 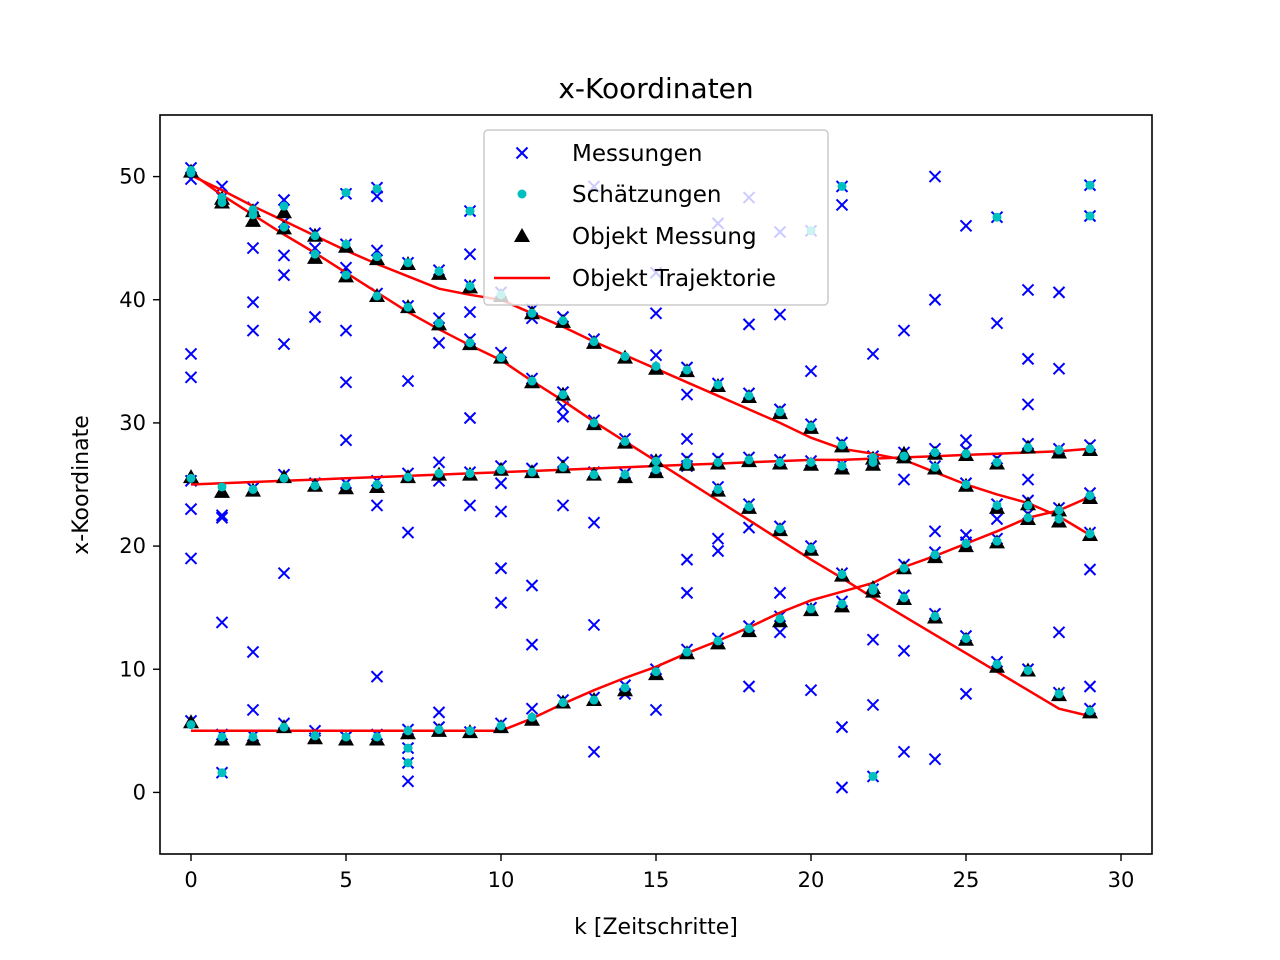 What do you see at coordinates (132, 423) in the screenshot?
I see `y-tick-label: 30` at bounding box center [132, 423].